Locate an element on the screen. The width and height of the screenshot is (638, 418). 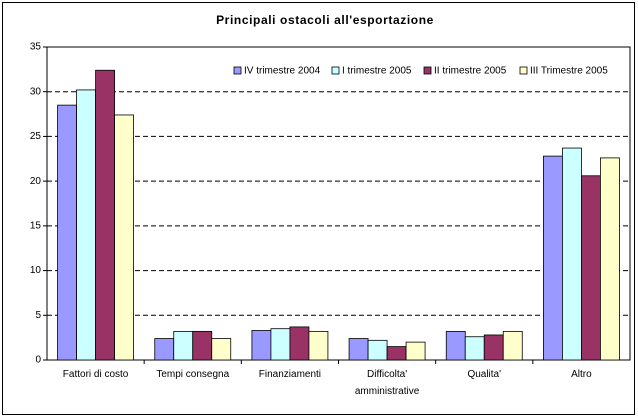
x-tick-label: Altro is located at coordinates (581, 374).